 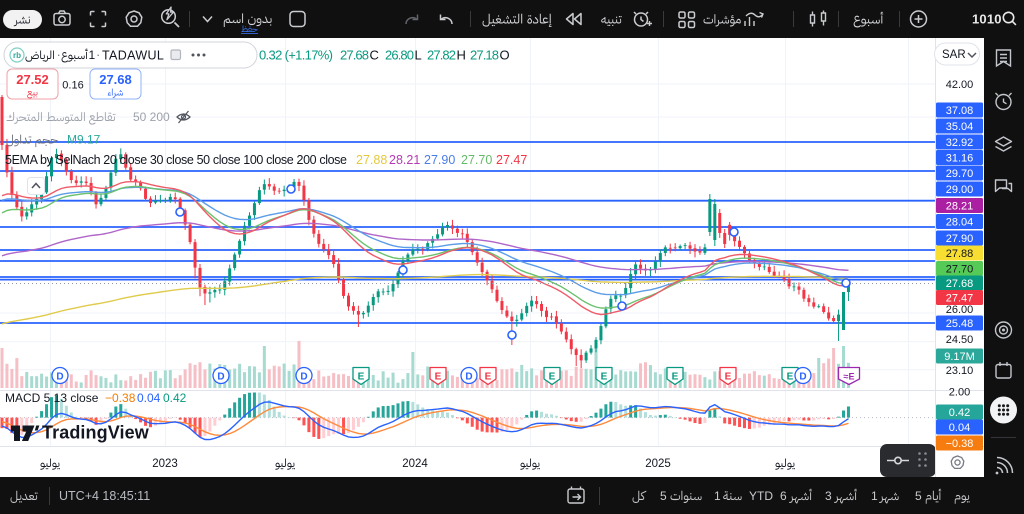 What do you see at coordinates (828, 496) in the screenshot?
I see `svg-text: 3` at bounding box center [828, 496].